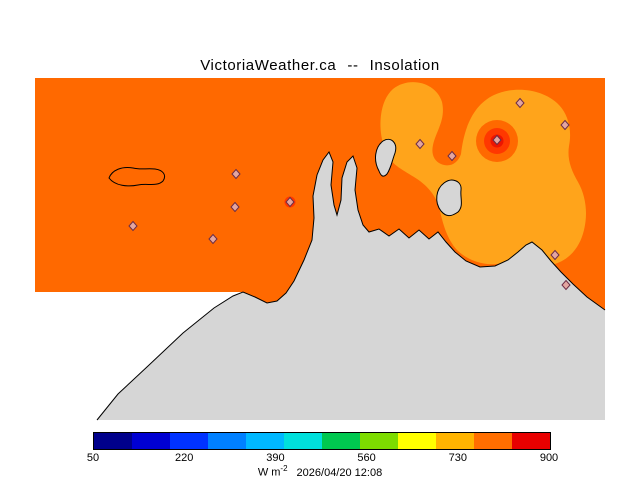  Describe the element at coordinates (275, 458) in the screenshot. I see `colorbar-tick-label: 390` at that location.